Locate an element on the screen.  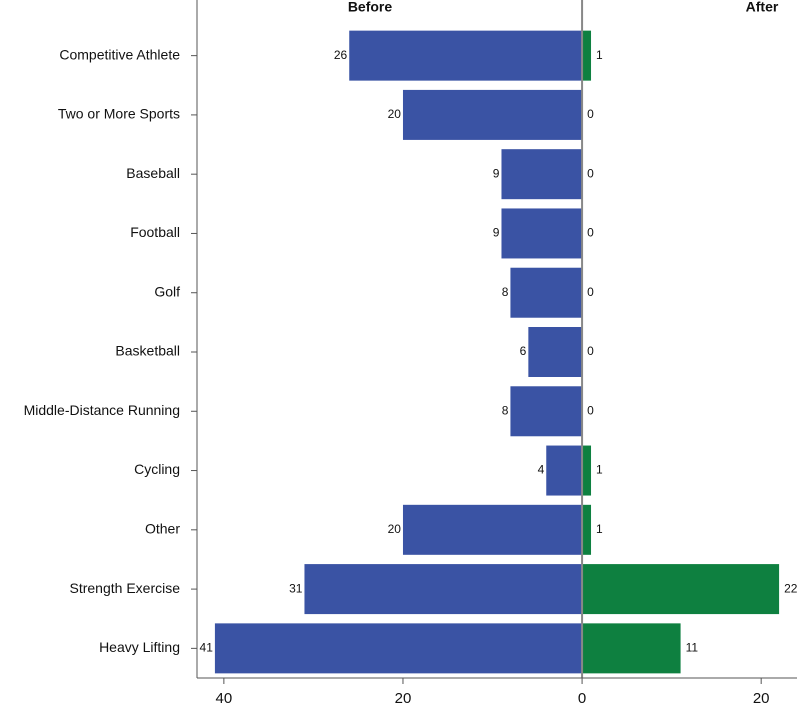
value-label: 31 is located at coordinates (296, 588).